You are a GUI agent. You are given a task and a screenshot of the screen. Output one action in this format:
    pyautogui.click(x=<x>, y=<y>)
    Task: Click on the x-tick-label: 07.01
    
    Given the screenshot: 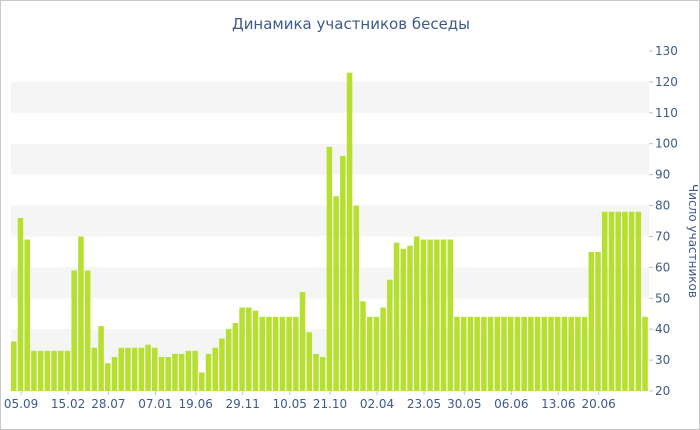 What is the action you would take?
    pyautogui.click(x=155, y=404)
    